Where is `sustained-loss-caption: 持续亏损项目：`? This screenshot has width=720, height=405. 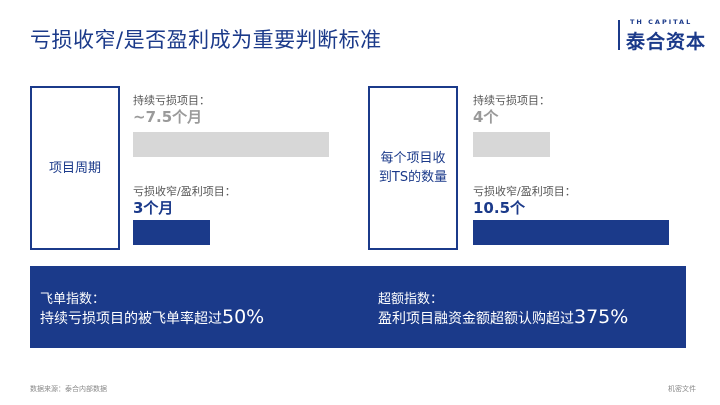
sustained-loss-caption: 持续亏损项目： is located at coordinates (171, 100).